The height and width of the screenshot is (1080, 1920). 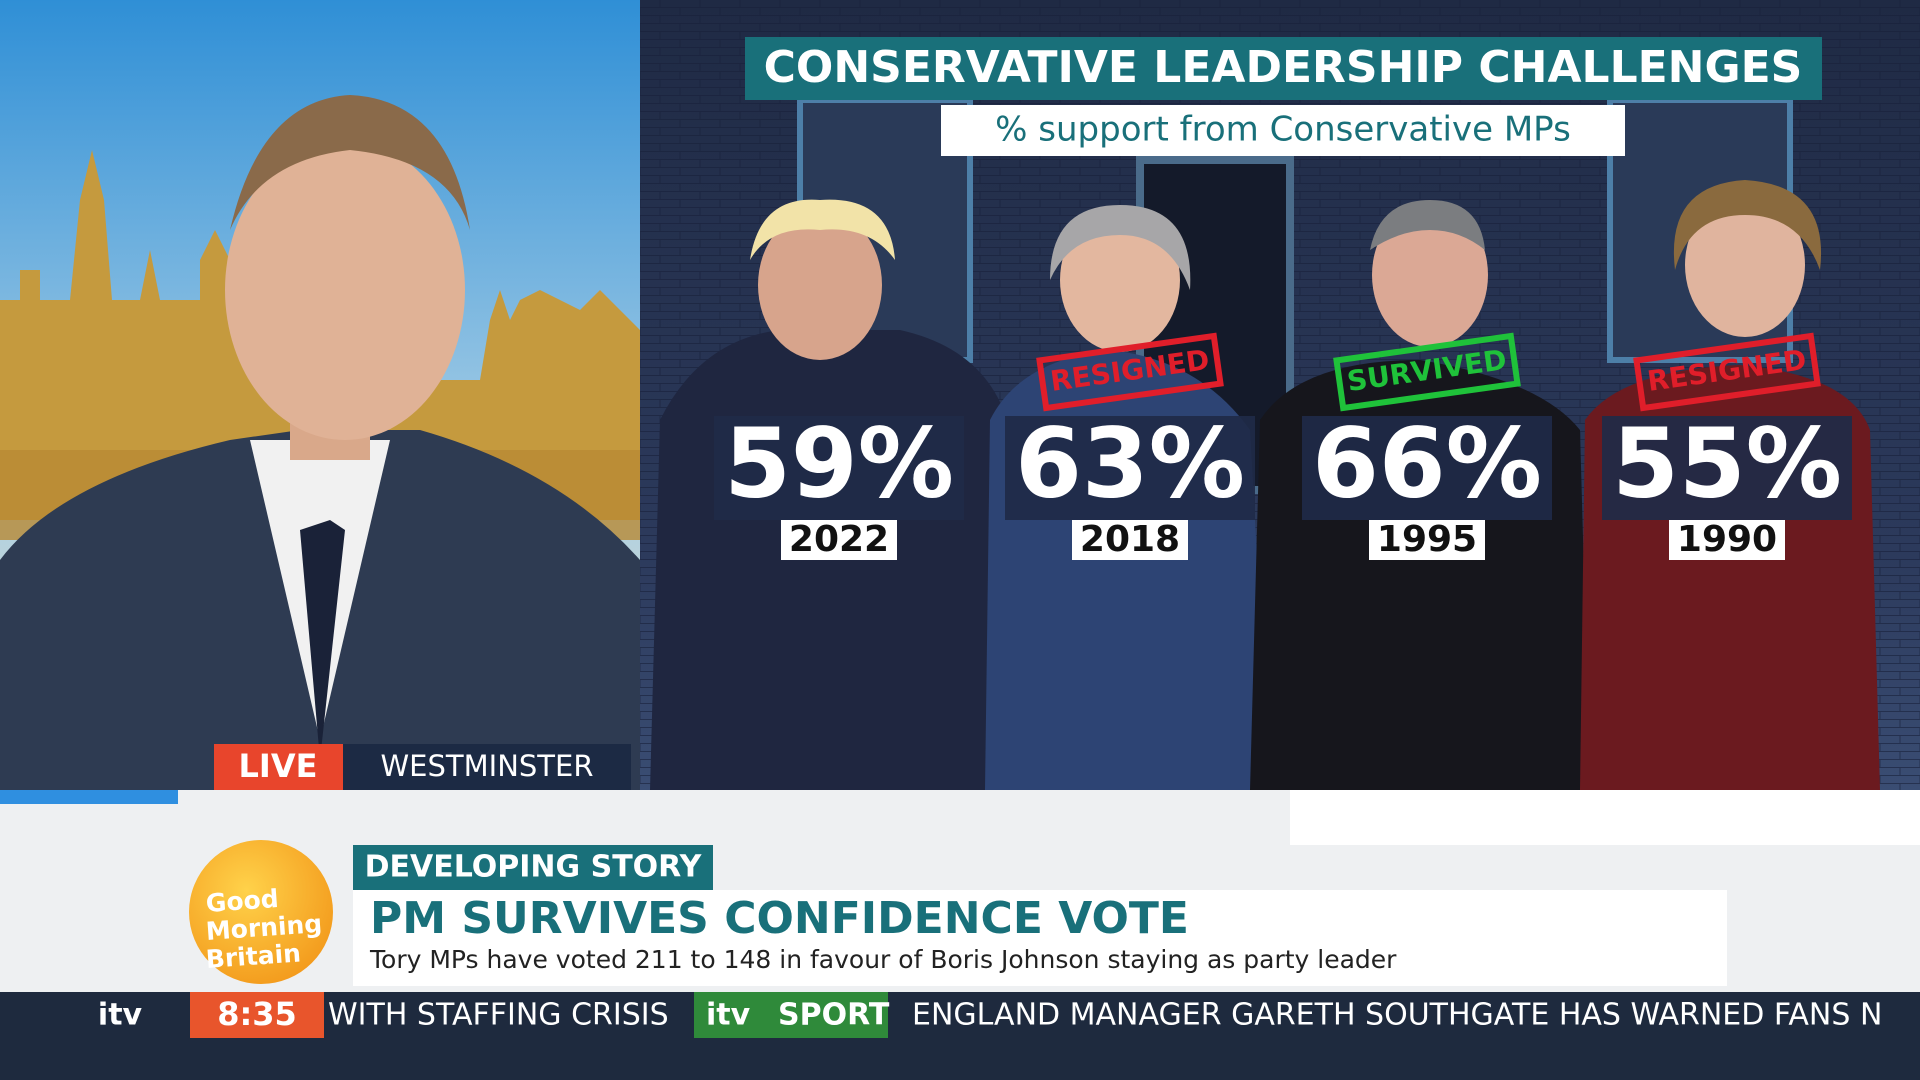 I want to click on sport-label: SPORT, so click(x=834, y=1015).